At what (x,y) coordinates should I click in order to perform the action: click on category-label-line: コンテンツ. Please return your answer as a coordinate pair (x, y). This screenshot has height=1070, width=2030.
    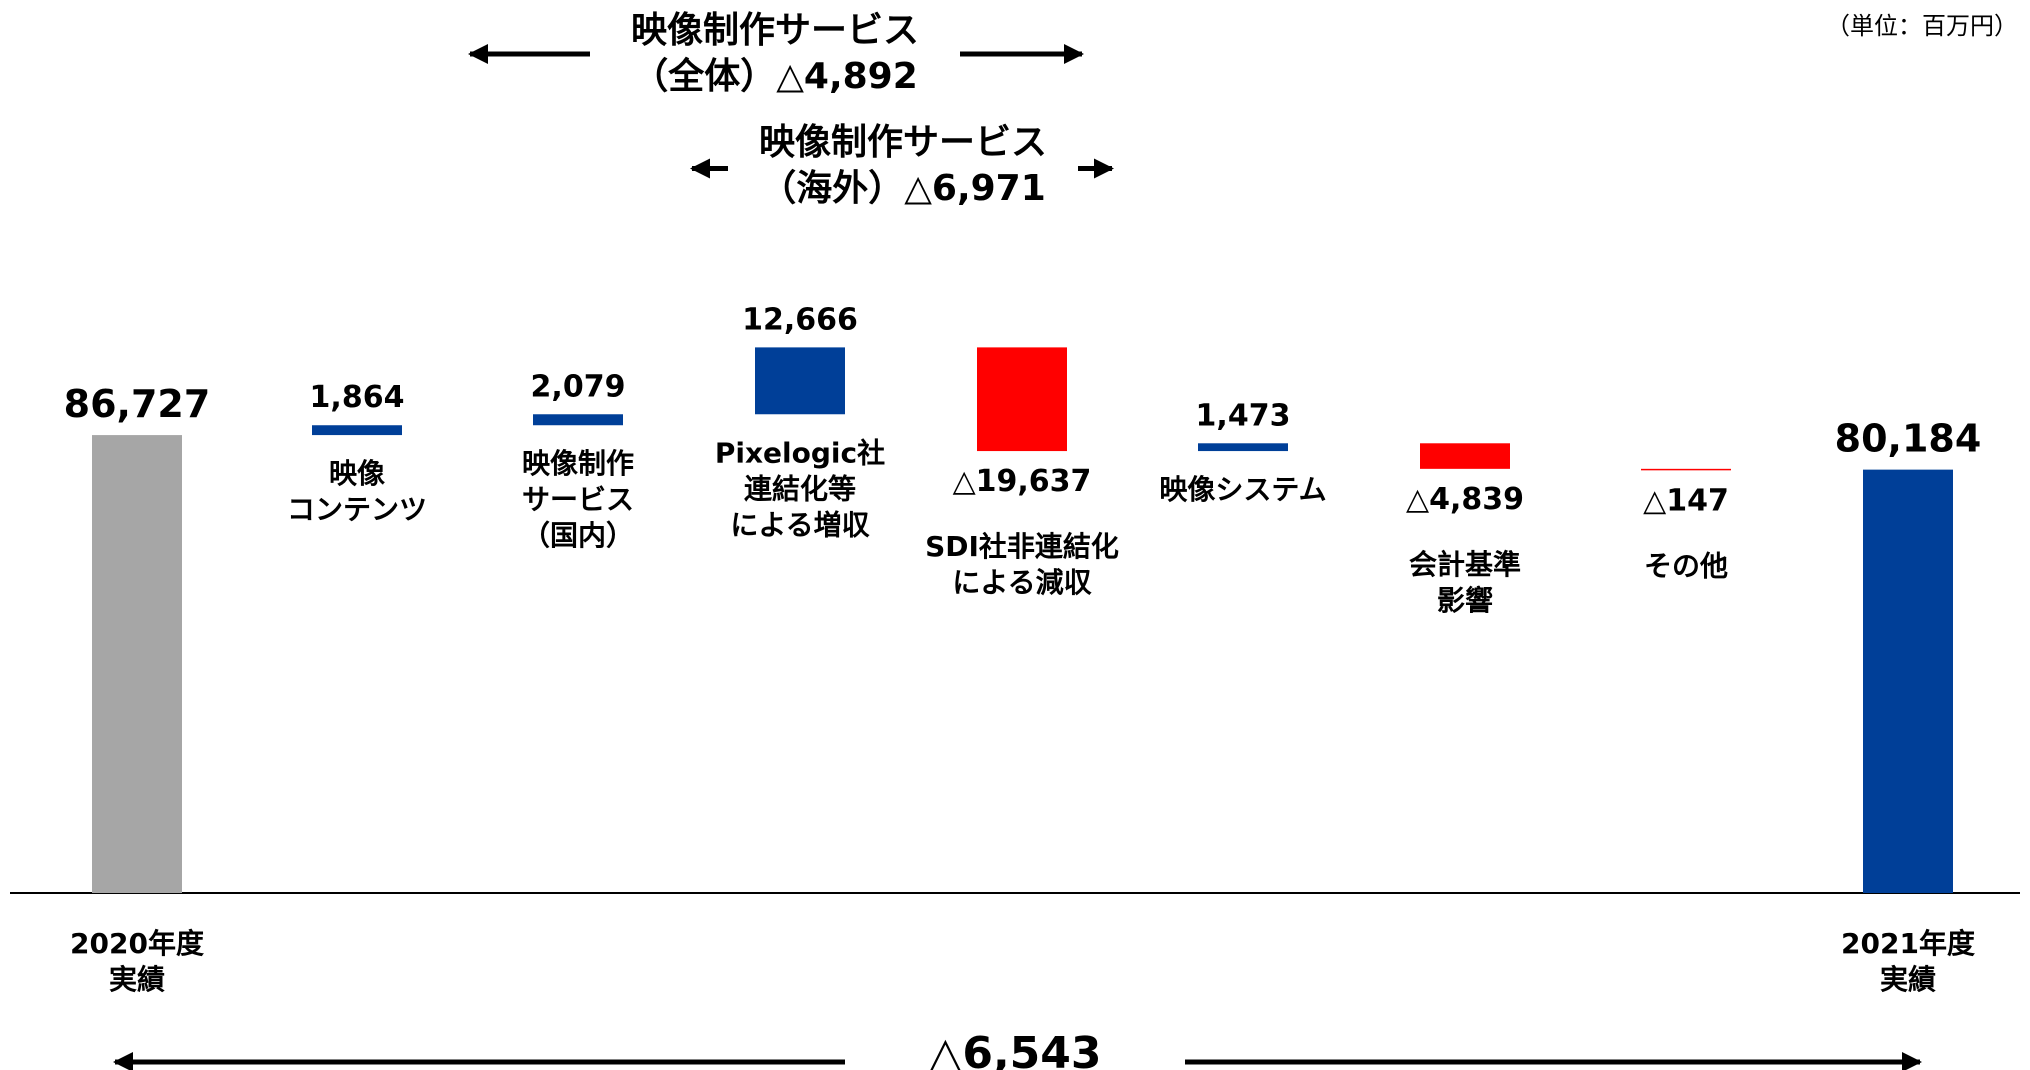
    Looking at the image, I should click on (357, 509).